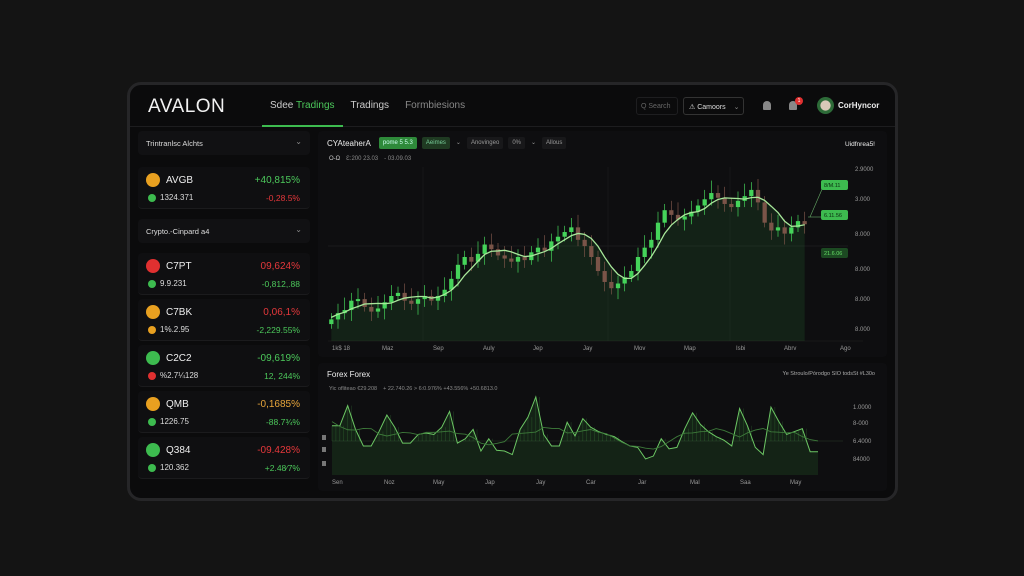  Describe the element at coordinates (862, 408) in the screenshot. I see `y-tick-label: 1.0000` at that location.